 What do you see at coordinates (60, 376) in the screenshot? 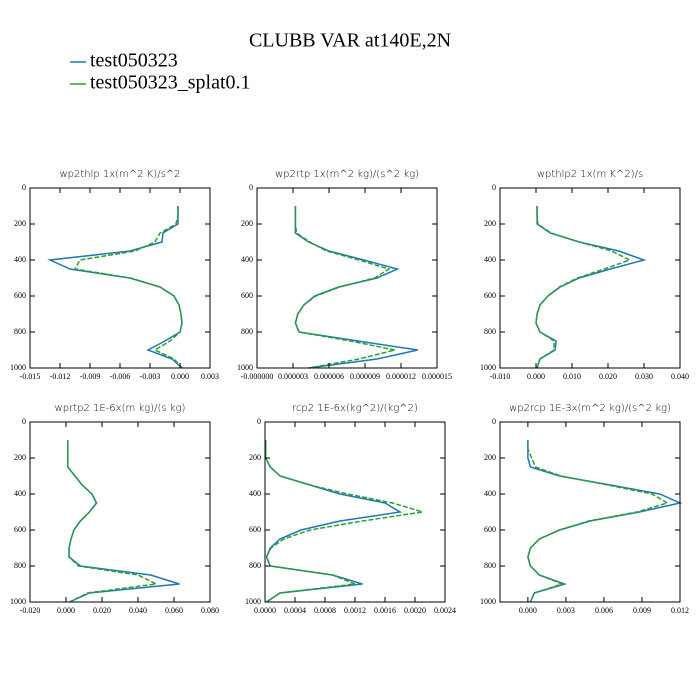
I see `x-tick-label: -0.012` at bounding box center [60, 376].